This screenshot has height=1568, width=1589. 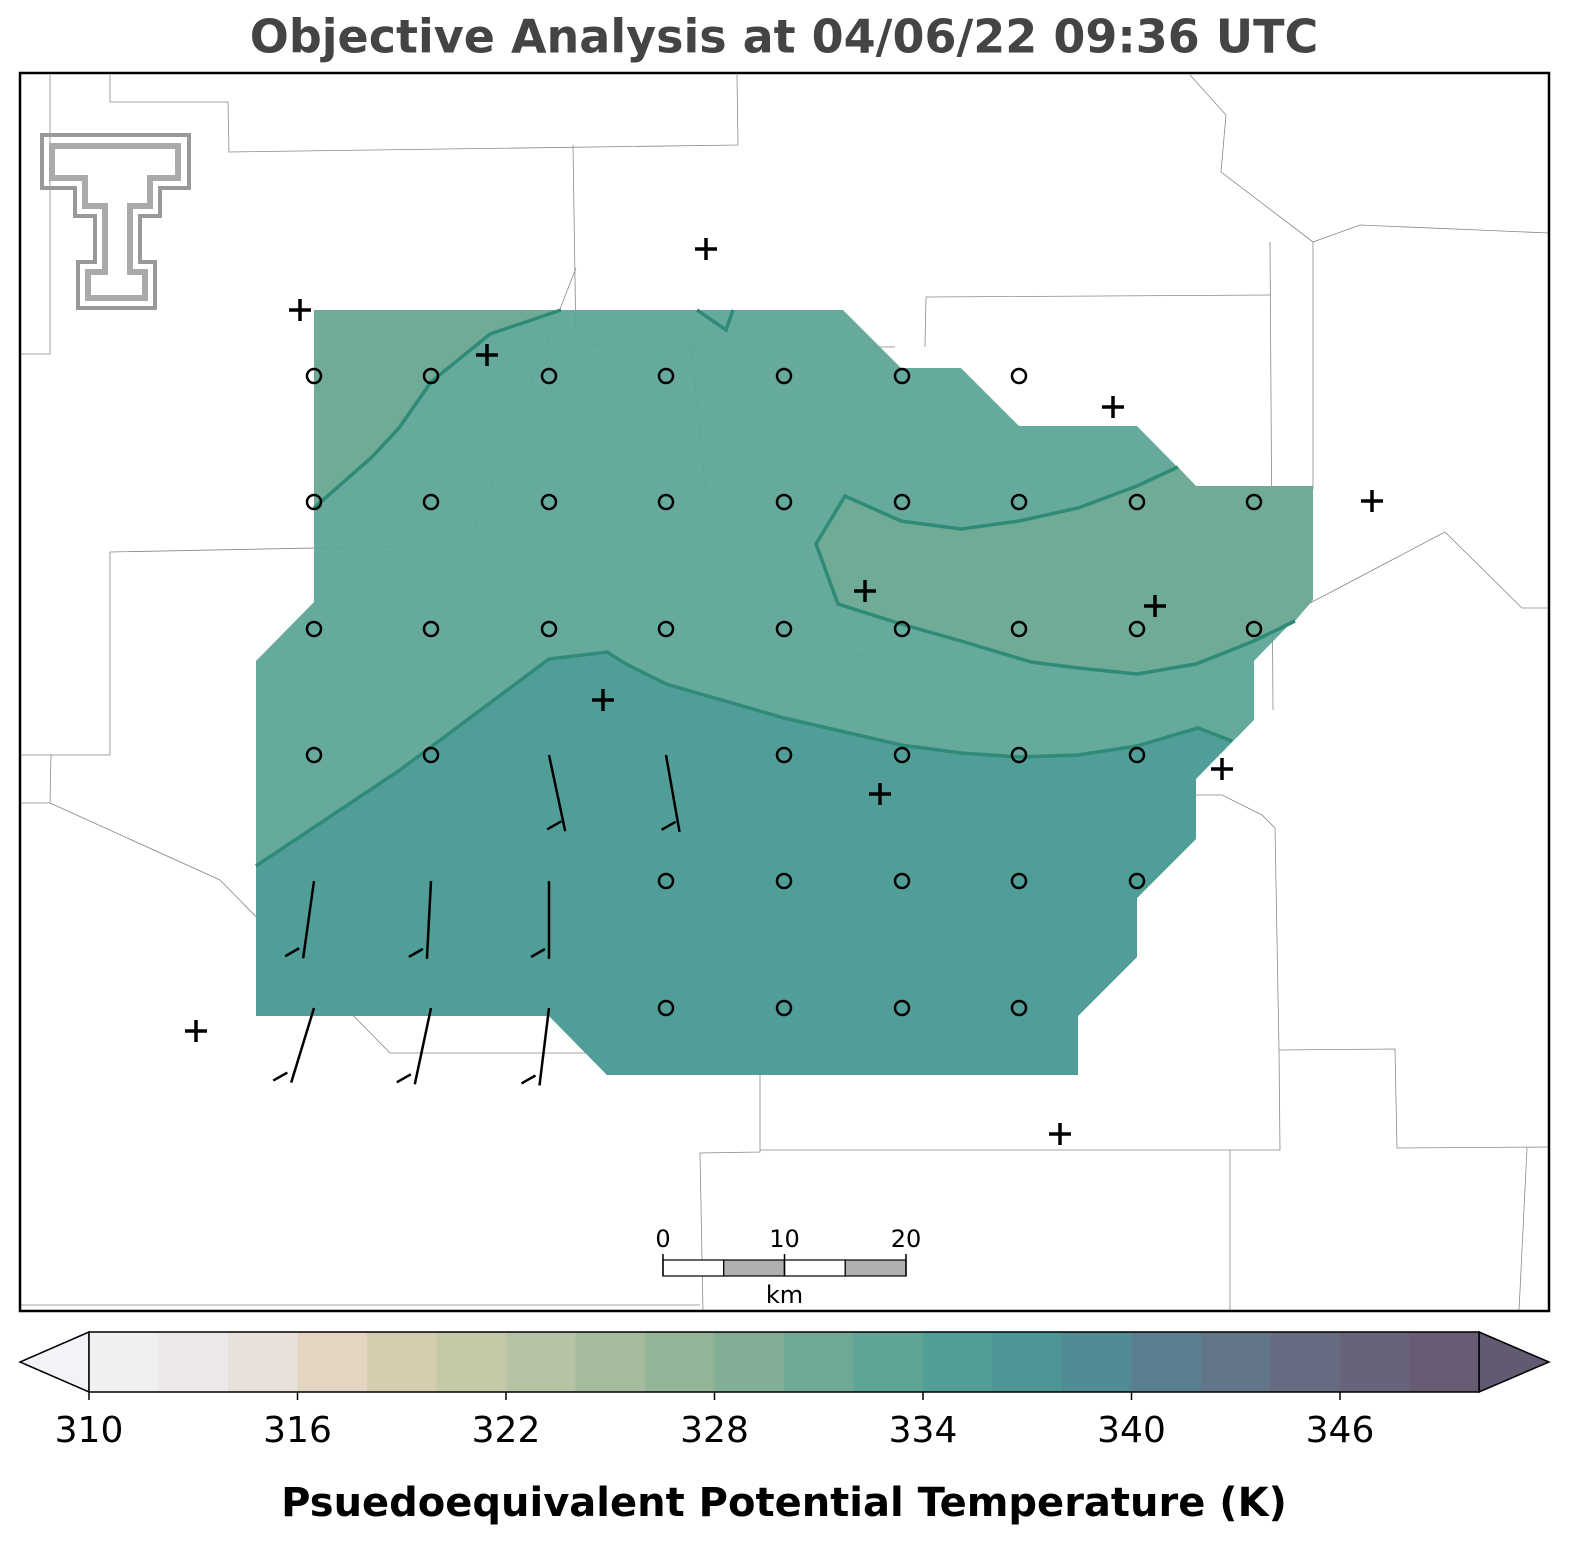 What do you see at coordinates (714, 1430) in the screenshot?
I see `colorbar-tick-label: 328` at bounding box center [714, 1430].